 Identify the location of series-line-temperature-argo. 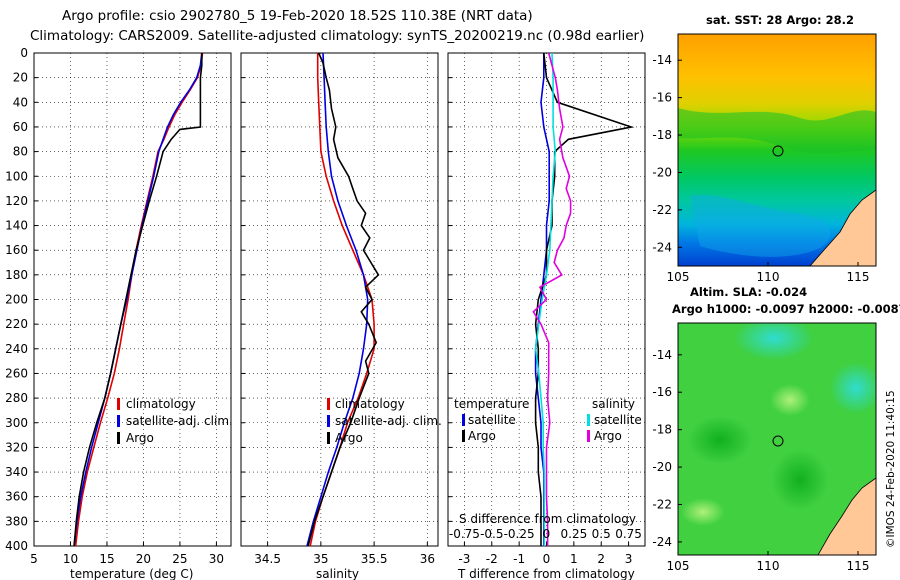
(584, 299).